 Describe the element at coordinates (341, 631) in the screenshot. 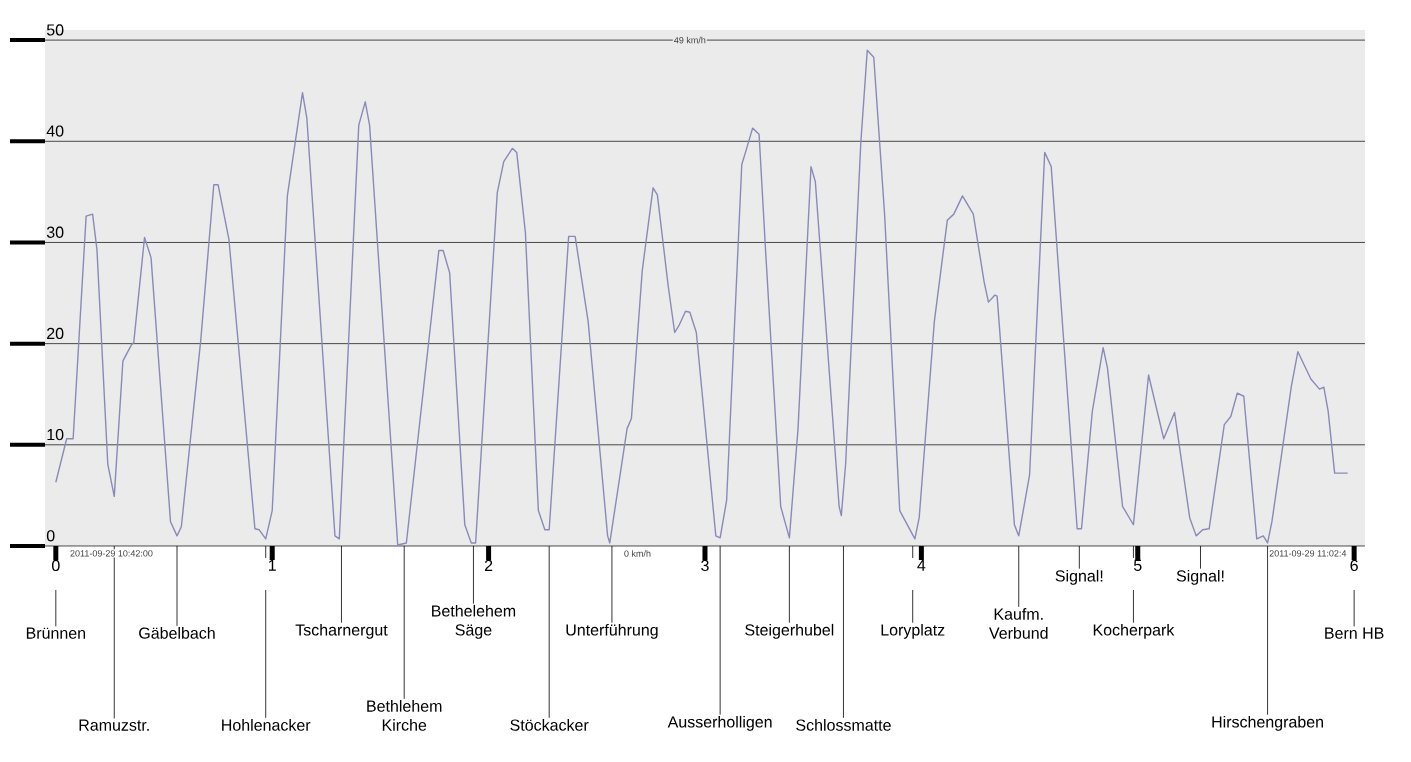

I see `text: Tscharnergut` at that location.